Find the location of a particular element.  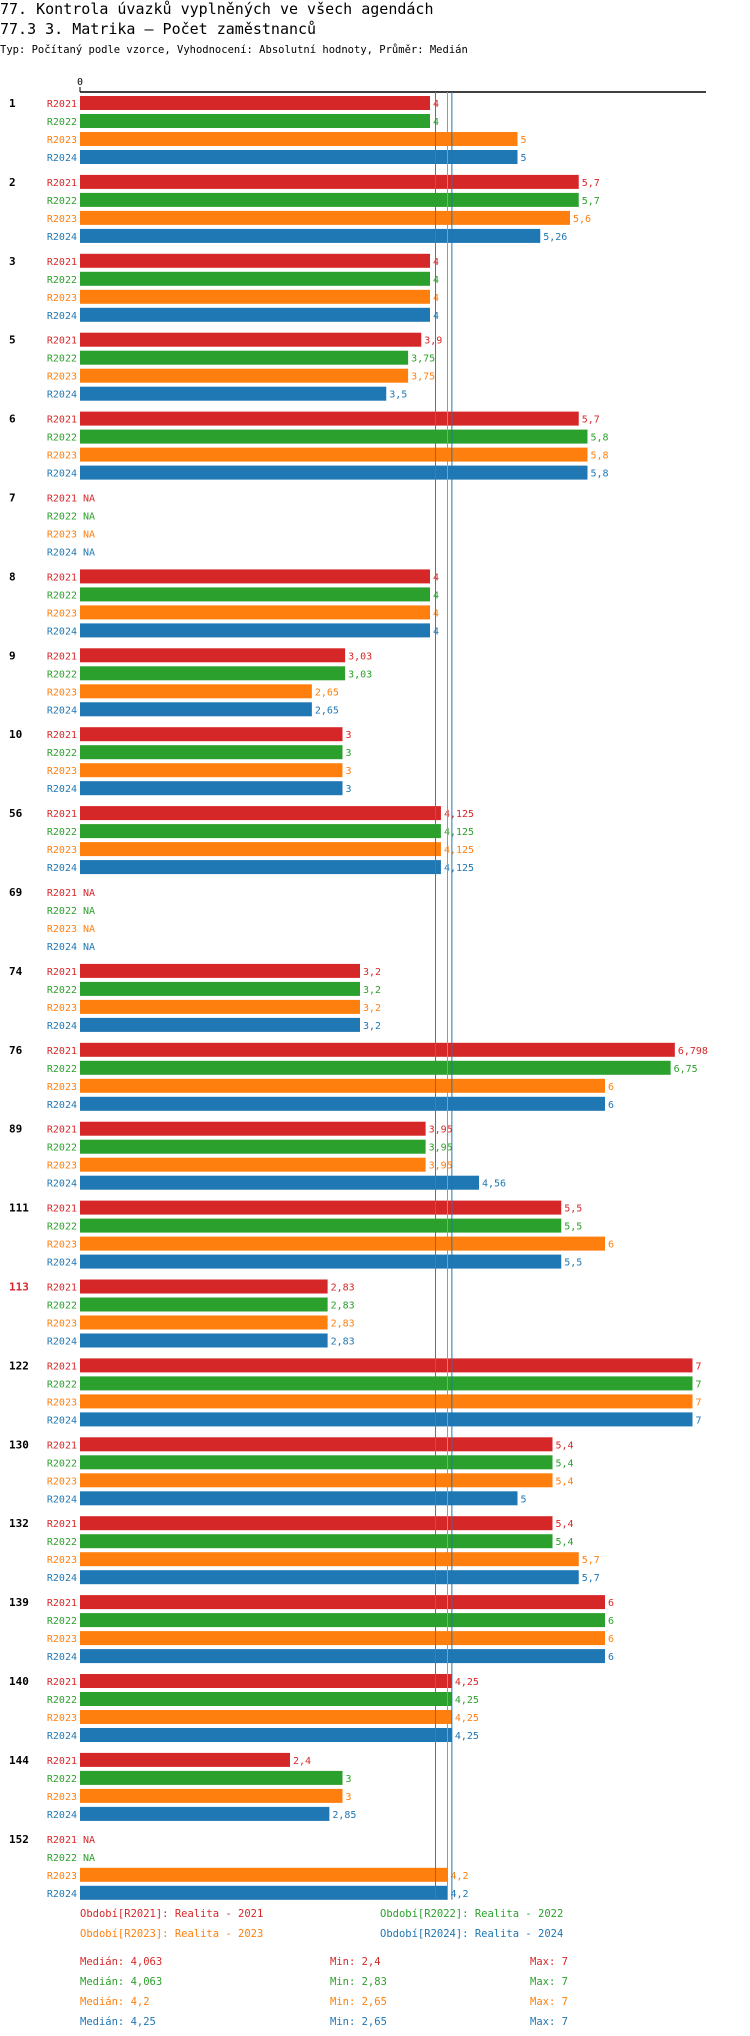

group-label: 74 is located at coordinates (16, 971).